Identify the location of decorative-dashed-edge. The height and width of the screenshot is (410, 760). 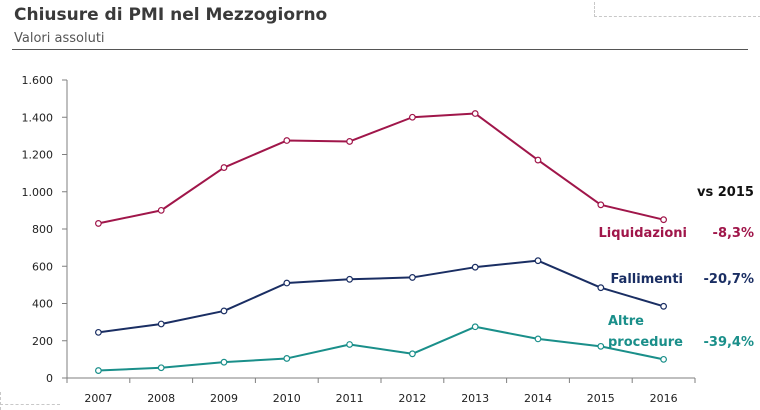
(0, 401).